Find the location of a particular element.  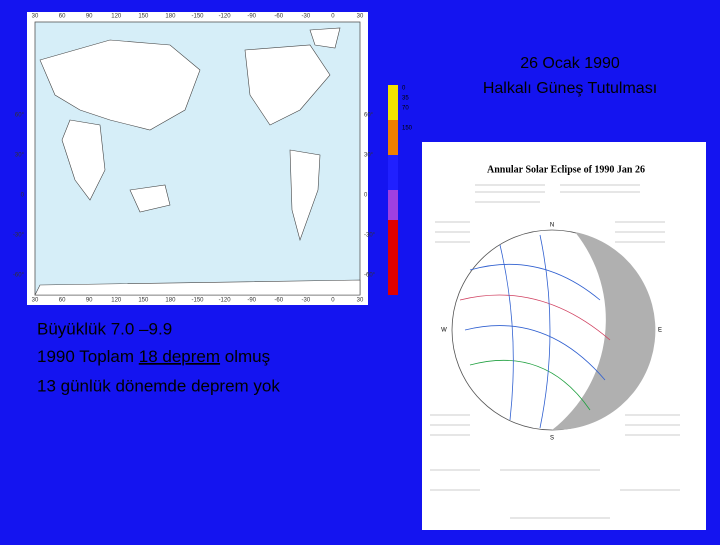

eclipse-paths is located at coordinates (535, 331).